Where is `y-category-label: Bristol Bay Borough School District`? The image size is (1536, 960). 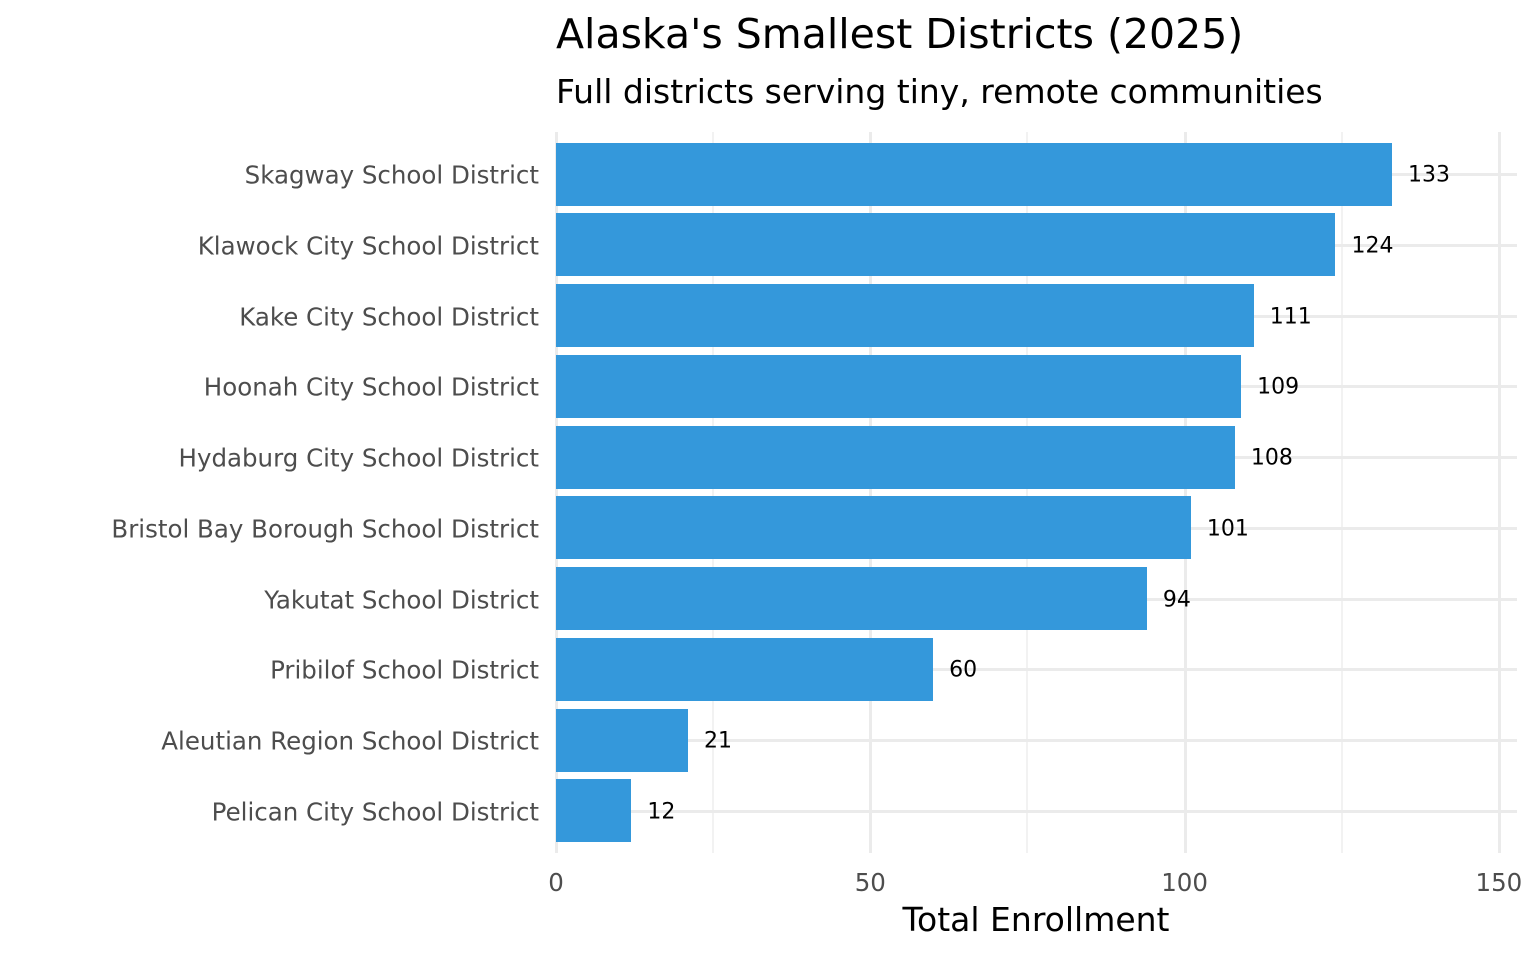 y-category-label: Bristol Bay Borough School District is located at coordinates (325, 529).